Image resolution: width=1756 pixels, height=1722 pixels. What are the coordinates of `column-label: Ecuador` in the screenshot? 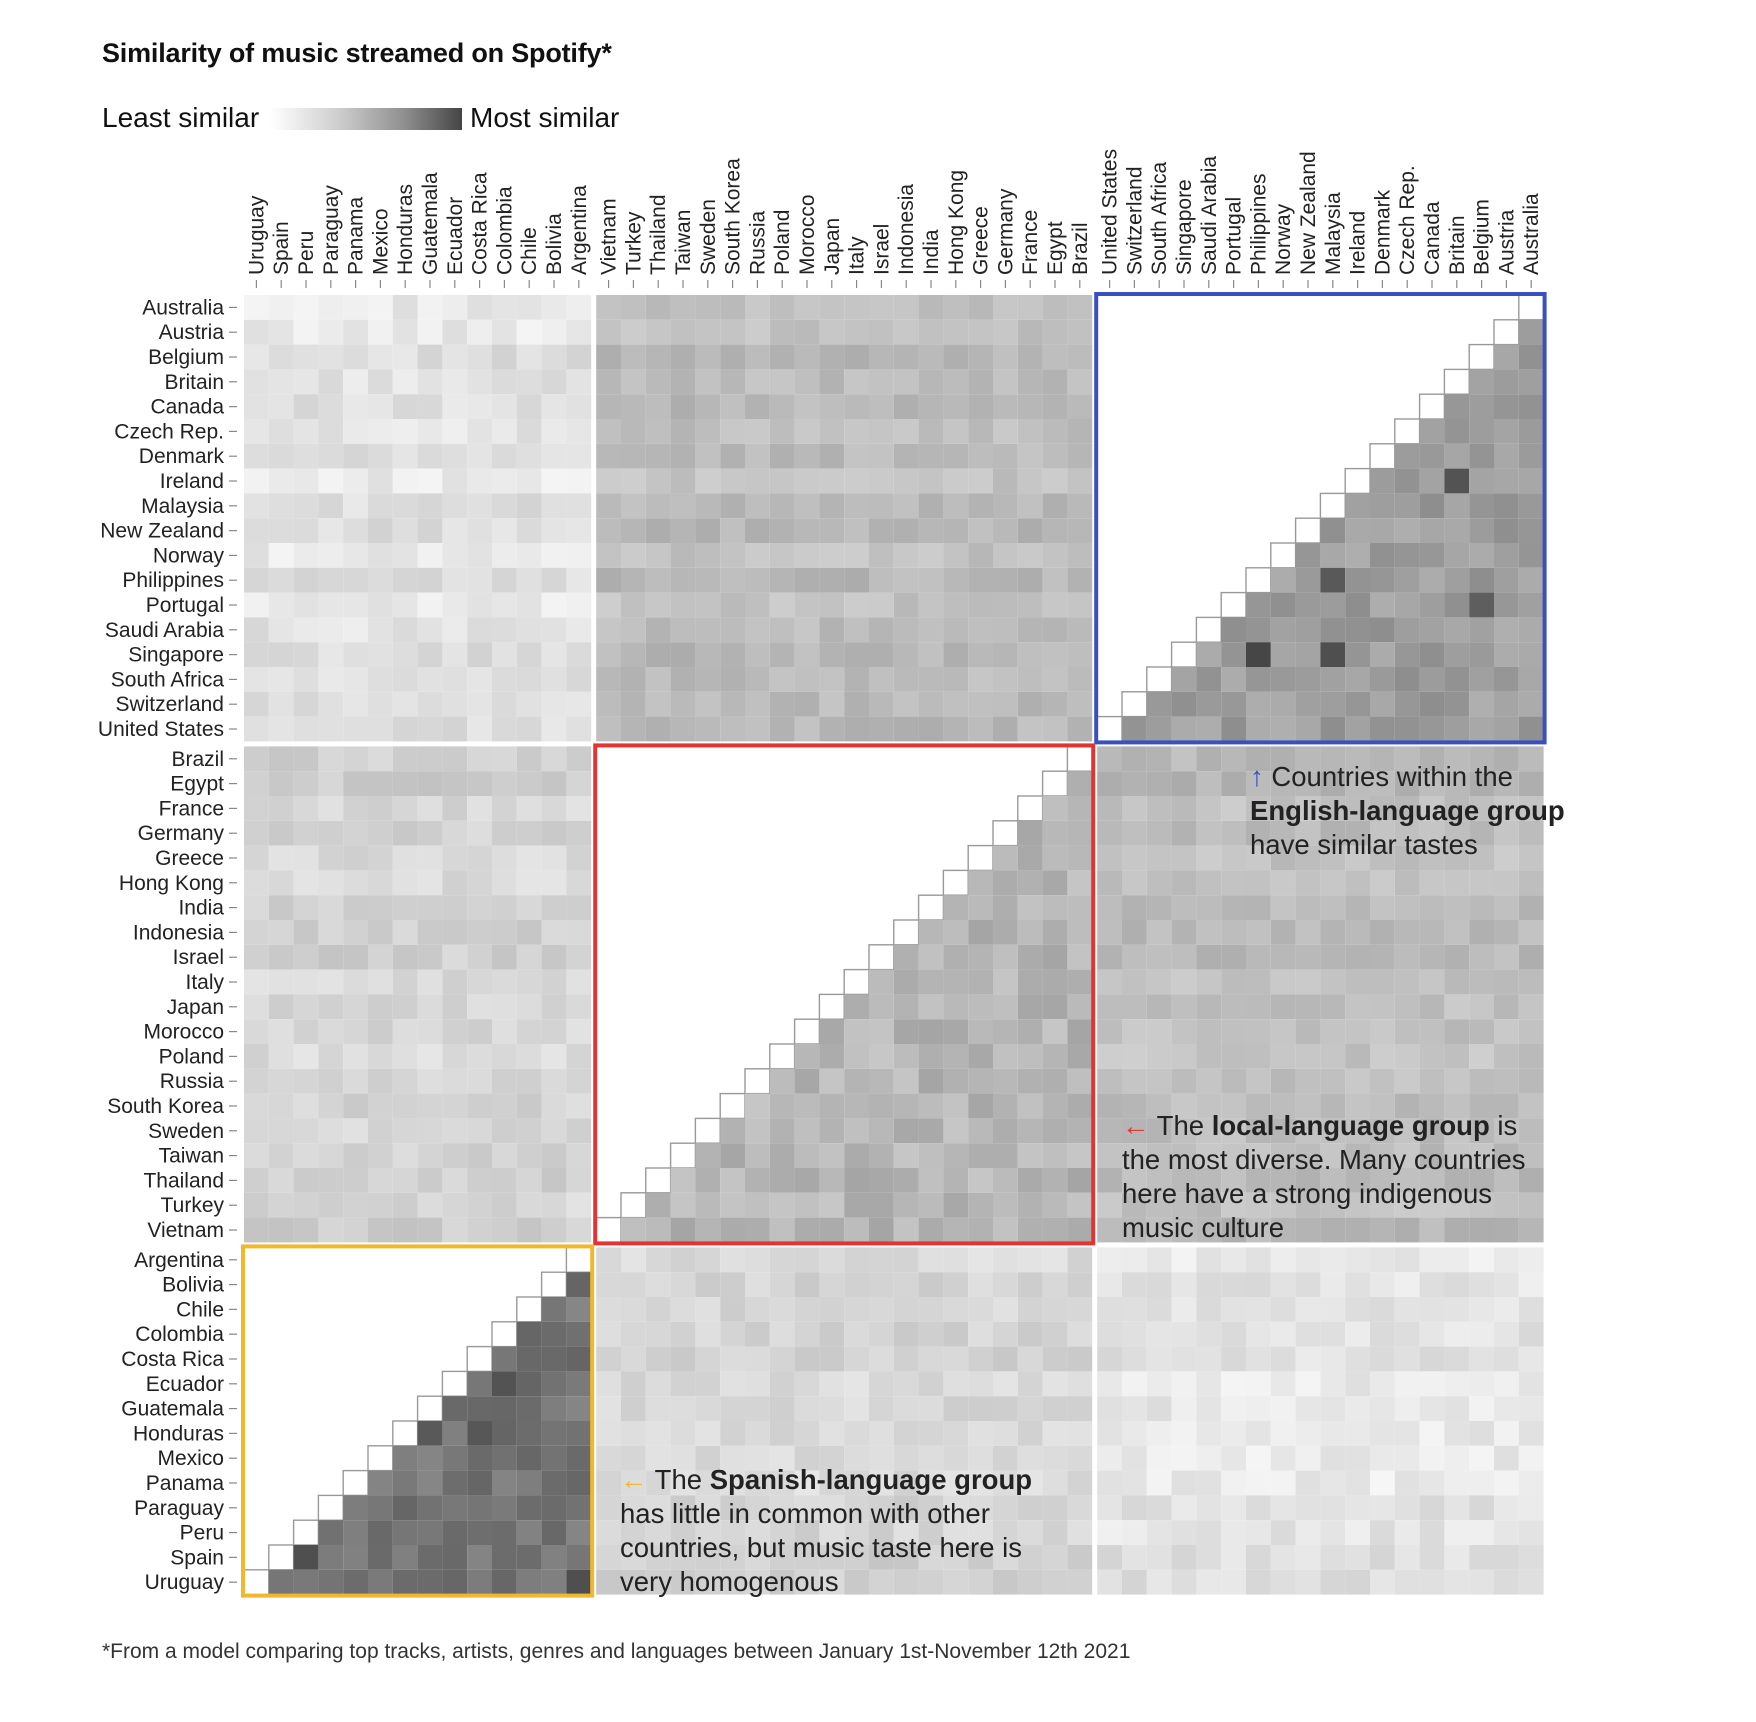 It's located at (455, 236).